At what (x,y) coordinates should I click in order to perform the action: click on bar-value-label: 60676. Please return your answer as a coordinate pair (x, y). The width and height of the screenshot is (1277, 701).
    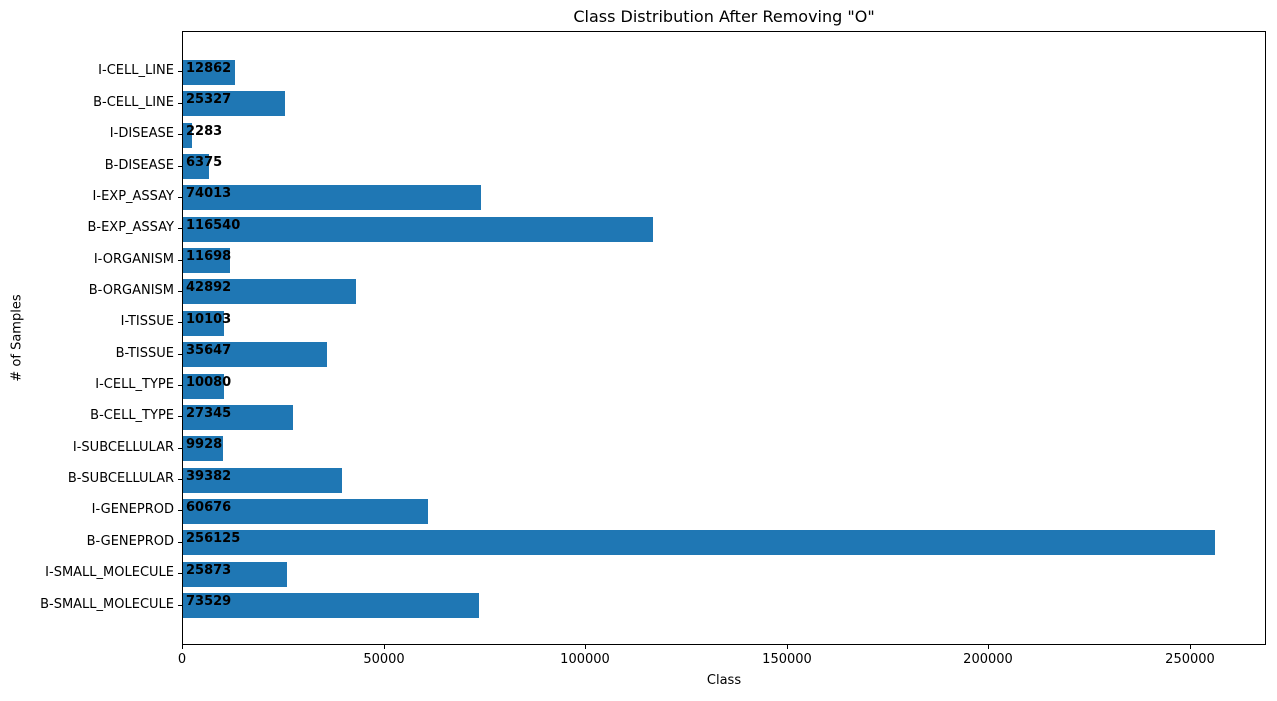
    Looking at the image, I should click on (209, 507).